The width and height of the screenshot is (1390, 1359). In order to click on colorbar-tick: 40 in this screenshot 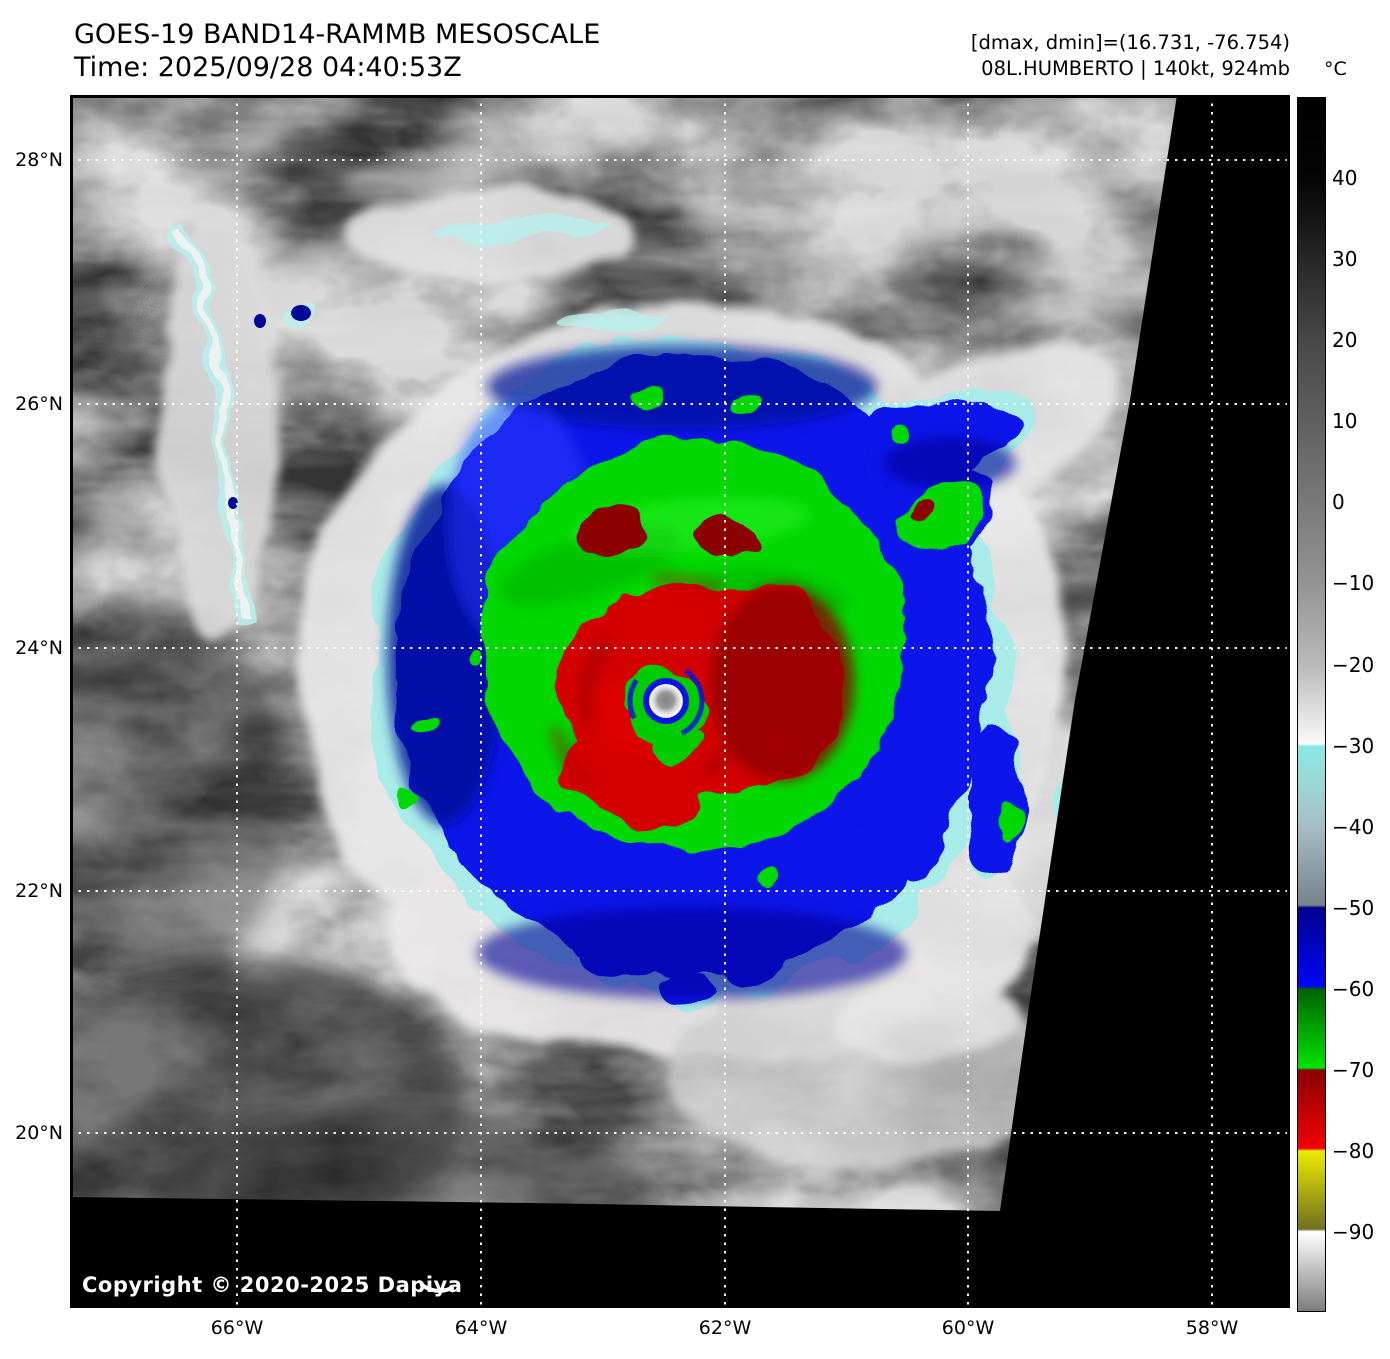, I will do `click(1345, 178)`.